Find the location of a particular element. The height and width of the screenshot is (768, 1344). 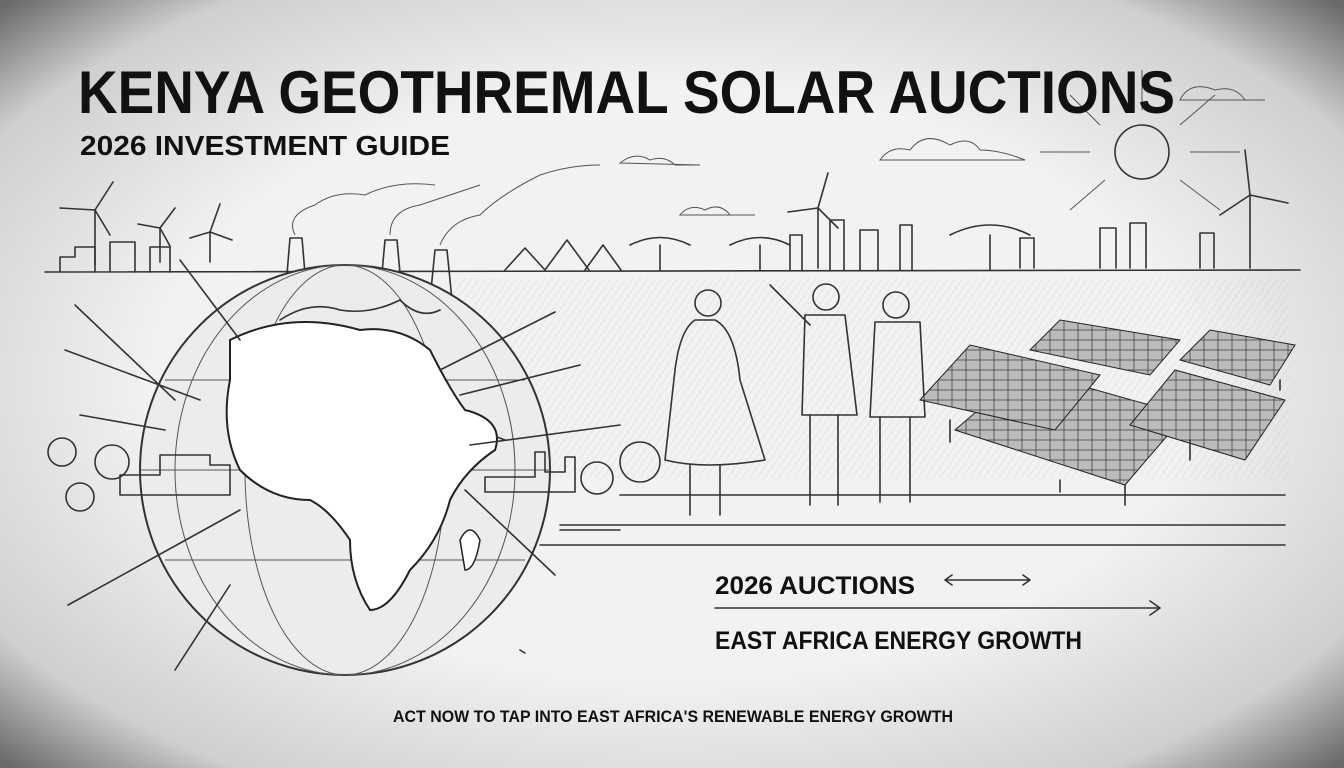

title: KENYA GEOTHREMAL SOLAR AUCTIONS is located at coordinates (626, 92).